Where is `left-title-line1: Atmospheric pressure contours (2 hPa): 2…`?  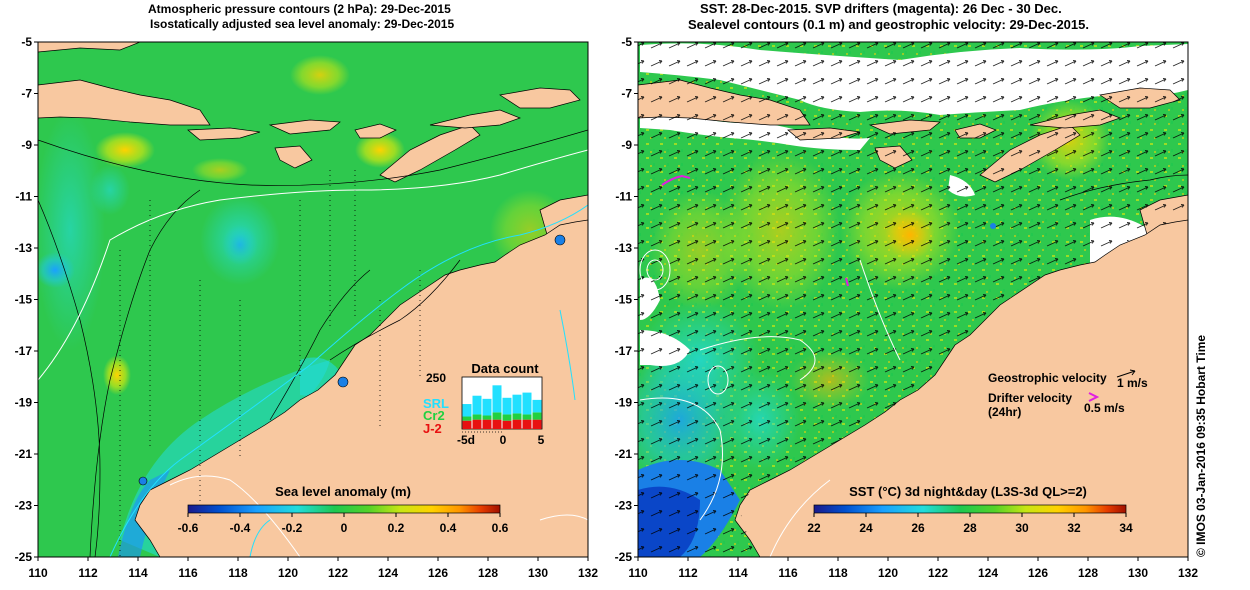 left-title-line1: Atmospheric pressure contours (2 hPa): 2… is located at coordinates (299, 9).